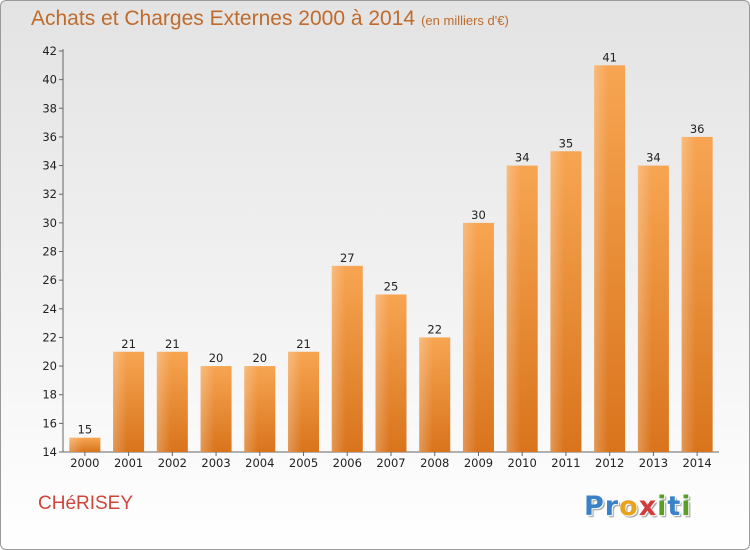  What do you see at coordinates (478, 463) in the screenshot?
I see `x-tick-label: 2009` at bounding box center [478, 463].